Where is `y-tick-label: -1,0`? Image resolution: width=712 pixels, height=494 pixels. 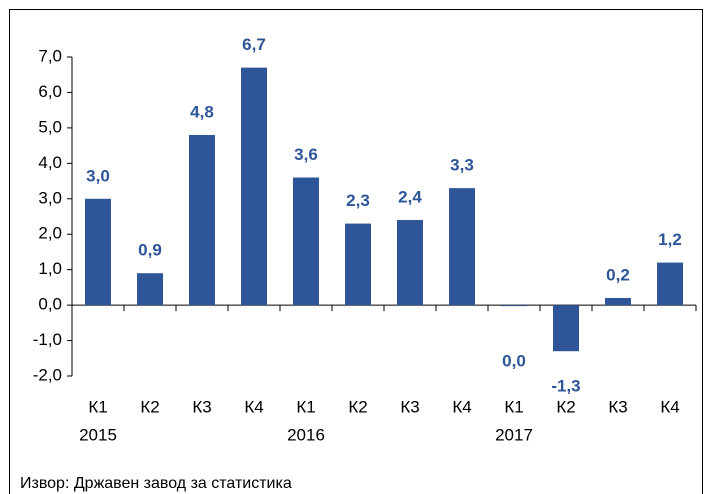 y-tick-label: -1,0 is located at coordinates (47, 339).